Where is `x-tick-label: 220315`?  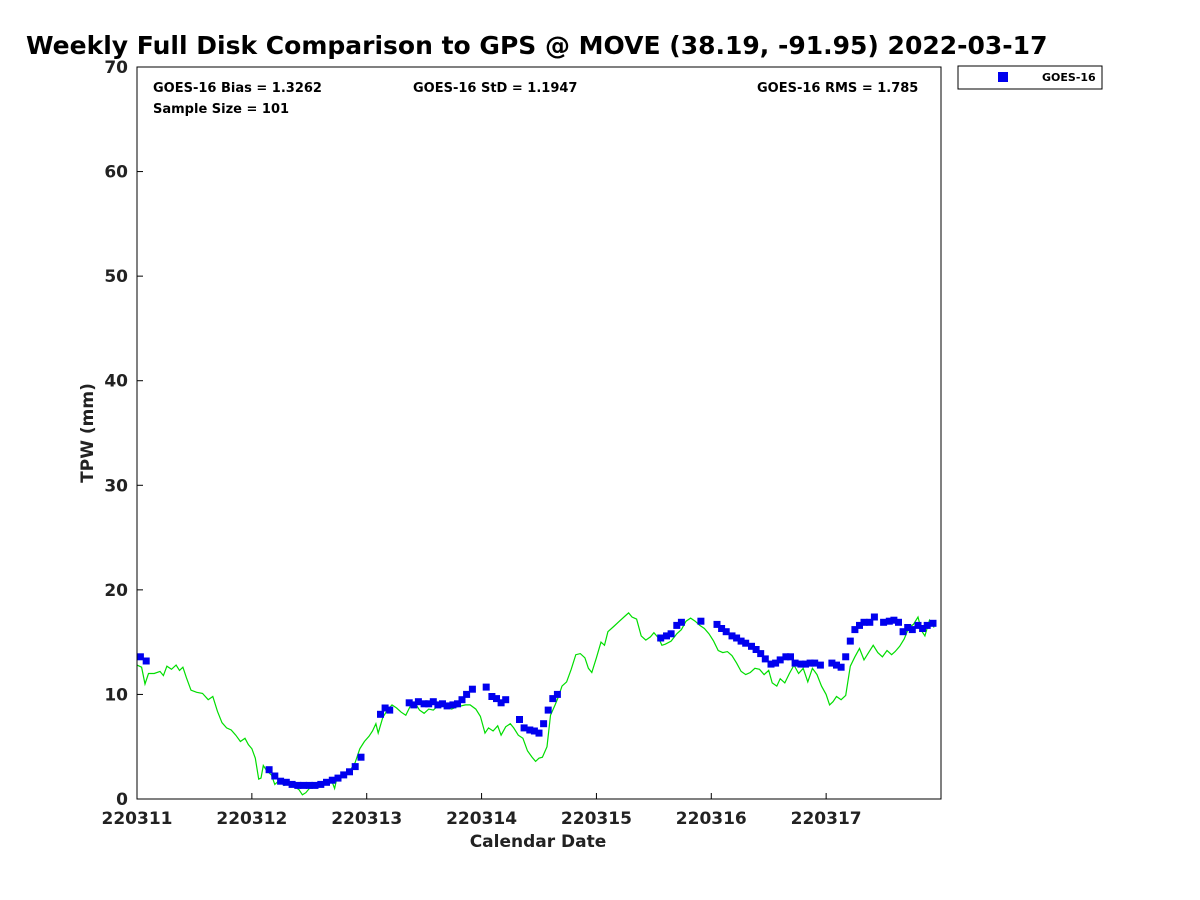 x-tick-label: 220315 is located at coordinates (596, 819).